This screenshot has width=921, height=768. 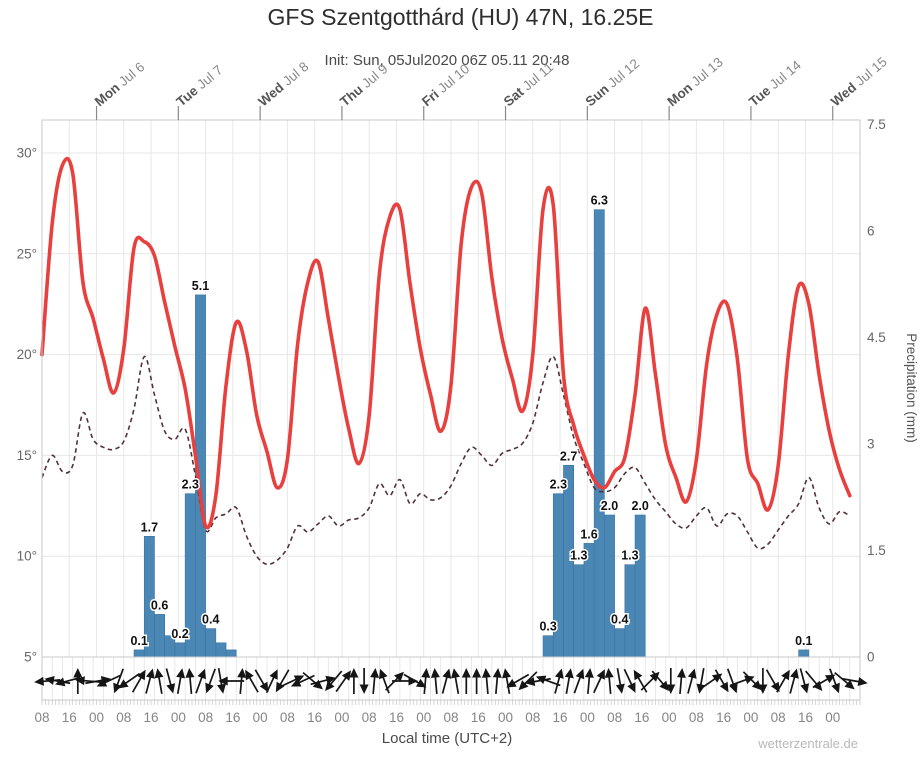 What do you see at coordinates (629, 556) in the screenshot?
I see `precip-bar-label: 1.3` at bounding box center [629, 556].